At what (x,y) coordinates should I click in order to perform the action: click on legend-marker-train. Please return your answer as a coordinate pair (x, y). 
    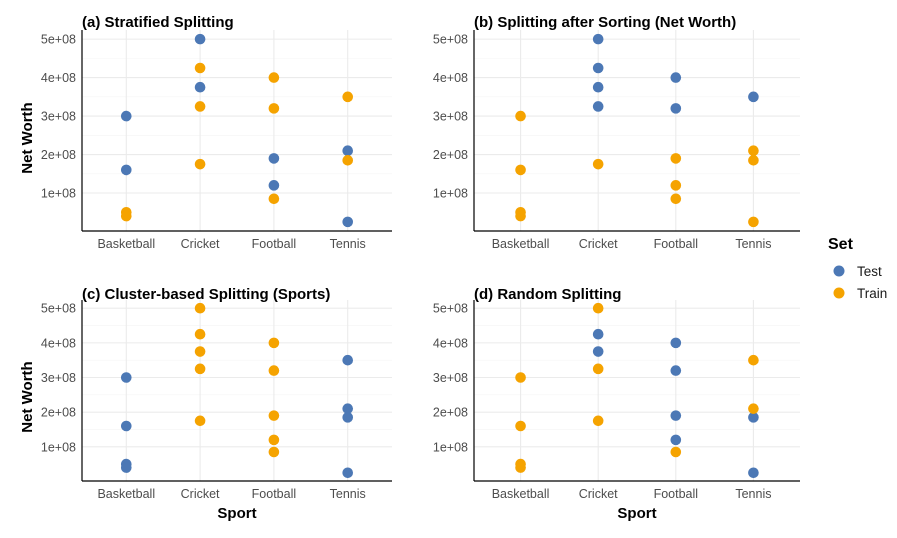
    Looking at the image, I should click on (839, 293).